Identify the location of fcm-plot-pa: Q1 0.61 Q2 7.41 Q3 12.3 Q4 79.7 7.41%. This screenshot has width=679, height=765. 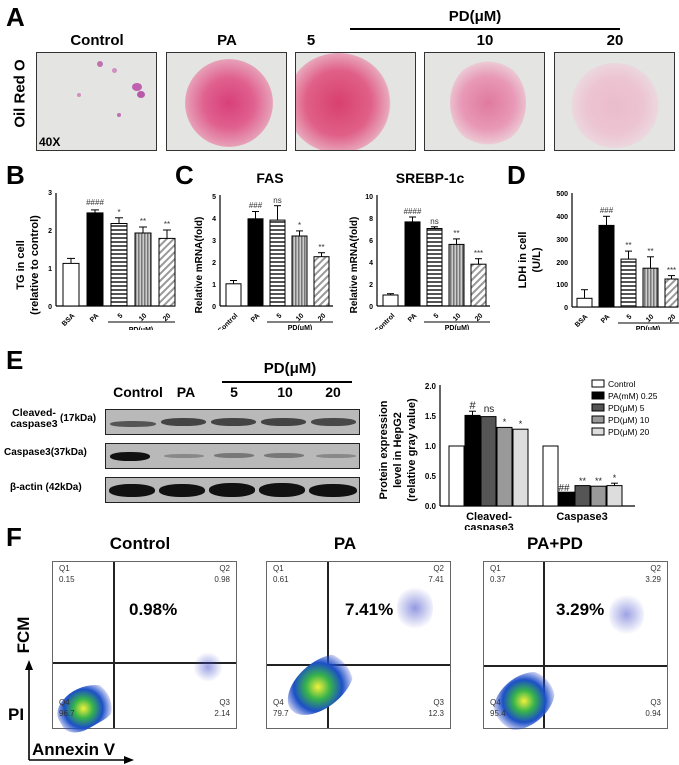
(358, 645).